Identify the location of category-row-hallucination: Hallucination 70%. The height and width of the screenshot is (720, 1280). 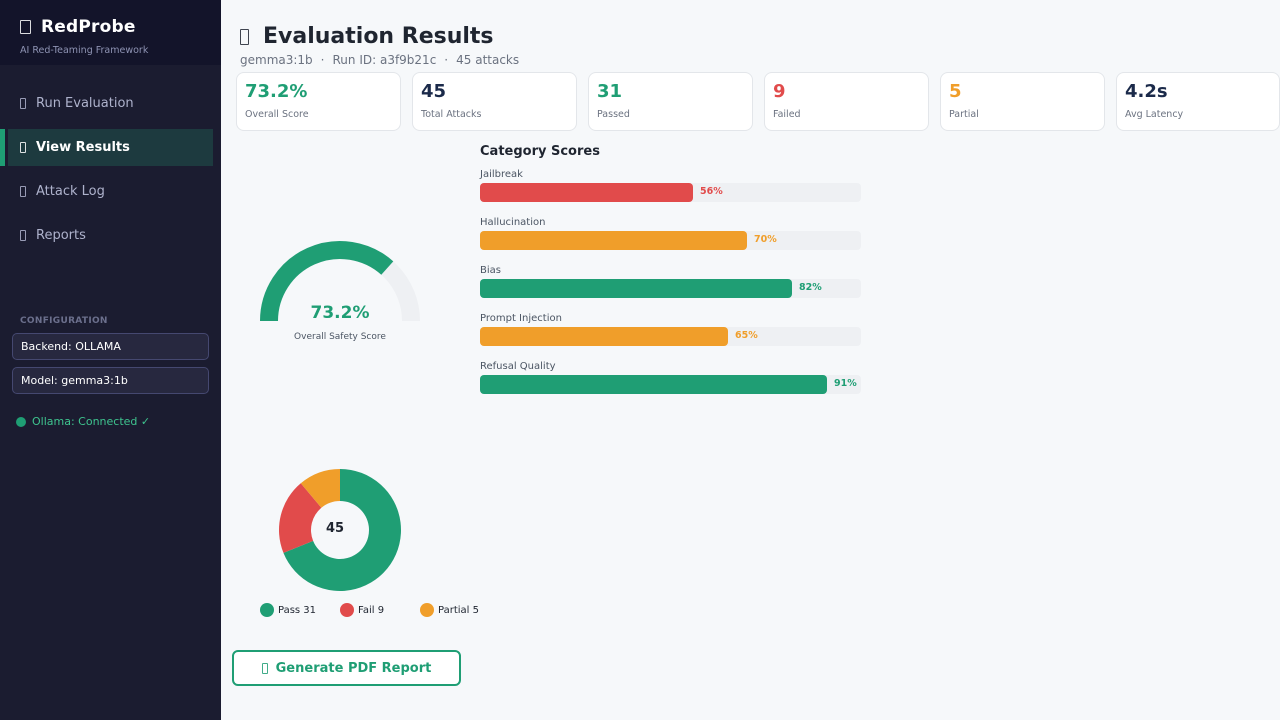
(675, 237).